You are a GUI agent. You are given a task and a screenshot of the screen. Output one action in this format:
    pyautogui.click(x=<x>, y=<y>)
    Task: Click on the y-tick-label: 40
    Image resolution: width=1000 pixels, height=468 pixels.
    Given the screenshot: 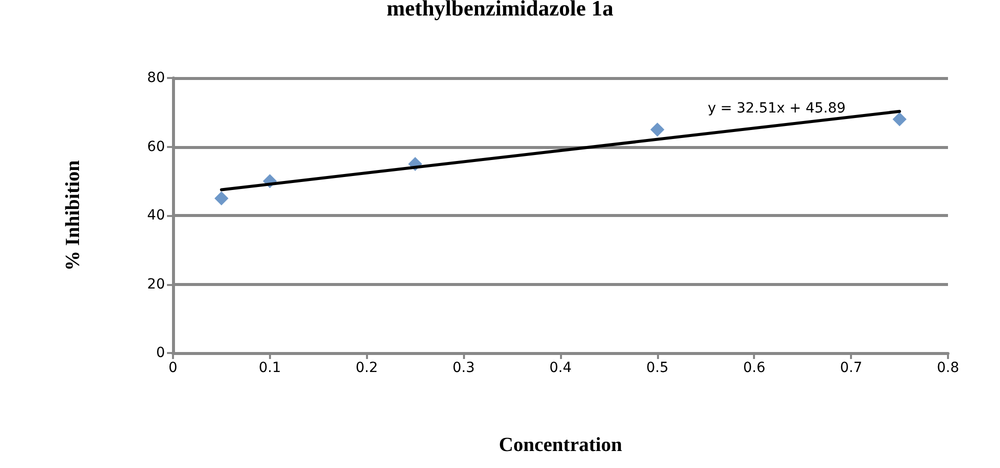 What is the action you would take?
    pyautogui.click(x=156, y=216)
    